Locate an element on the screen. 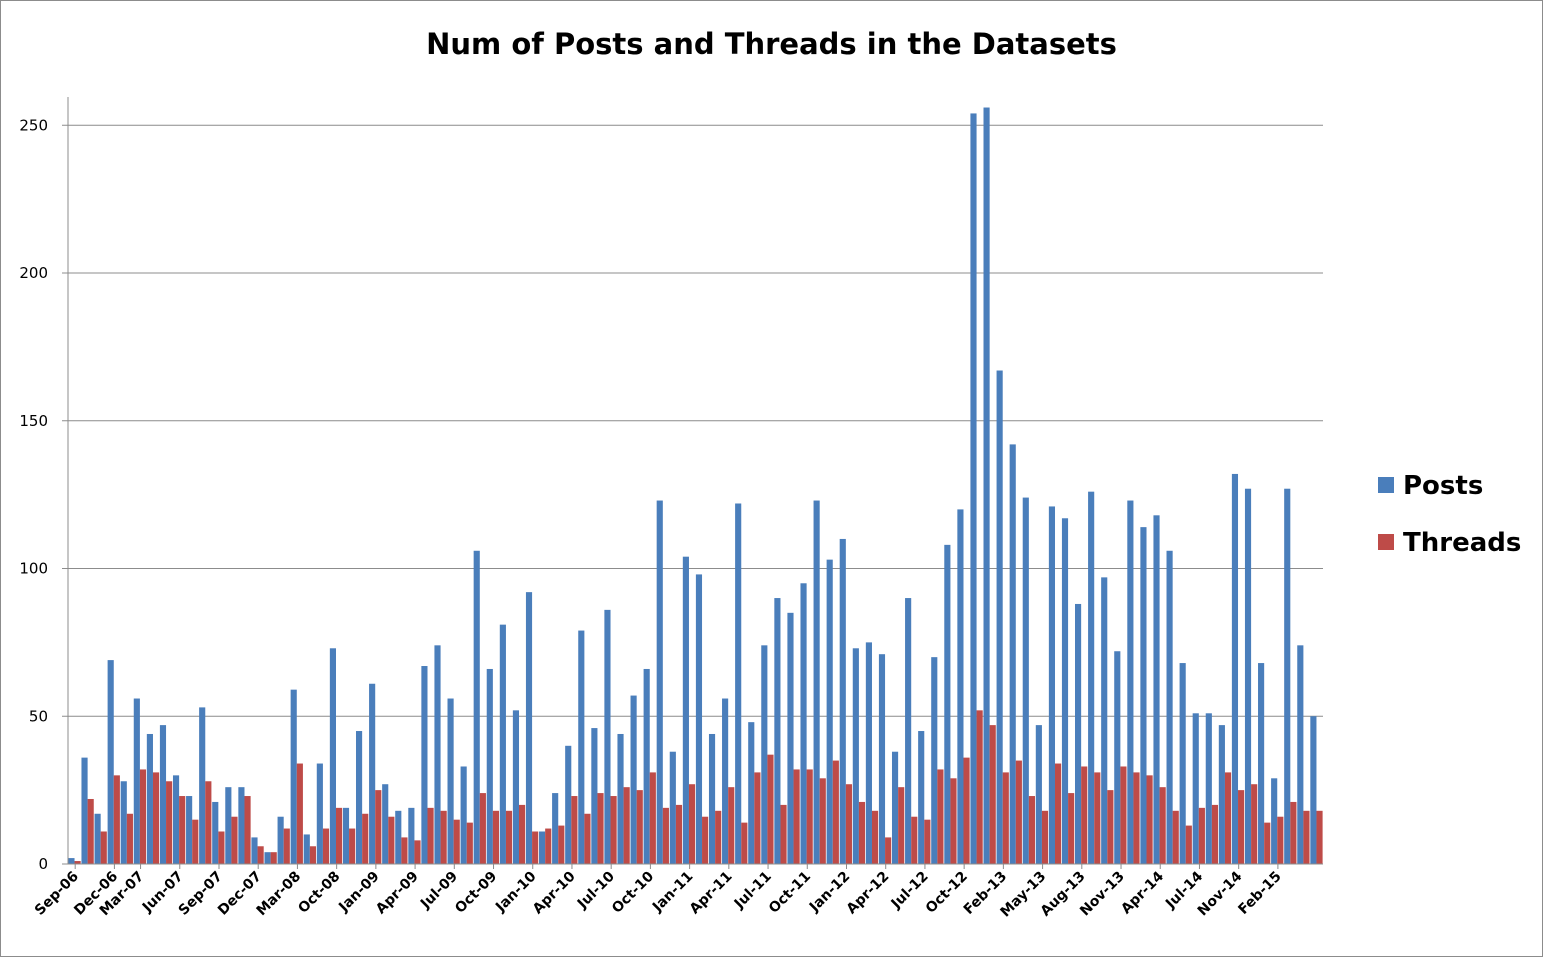  legend-label-threads: Threads is located at coordinates (1462, 543).